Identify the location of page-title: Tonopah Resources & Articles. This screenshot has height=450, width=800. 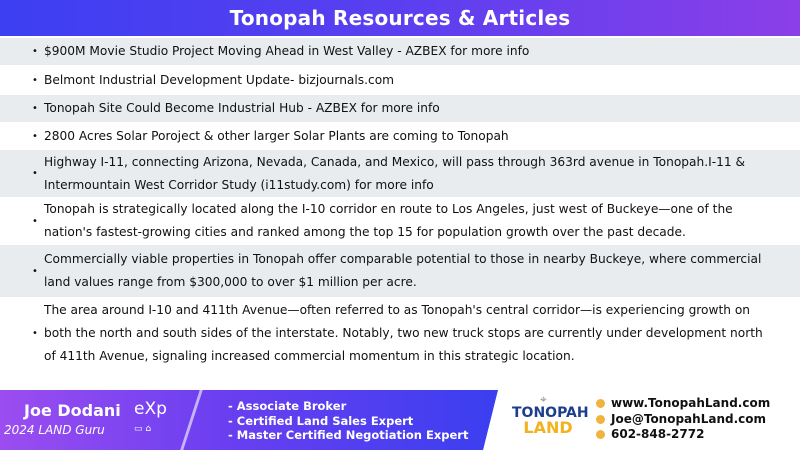
(400, 18).